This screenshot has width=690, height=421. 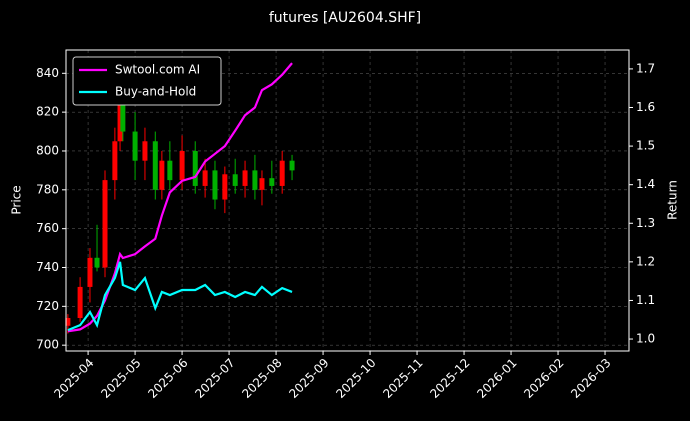 What do you see at coordinates (645, 261) in the screenshot?
I see `y2-tick-label: 1.2` at bounding box center [645, 261].